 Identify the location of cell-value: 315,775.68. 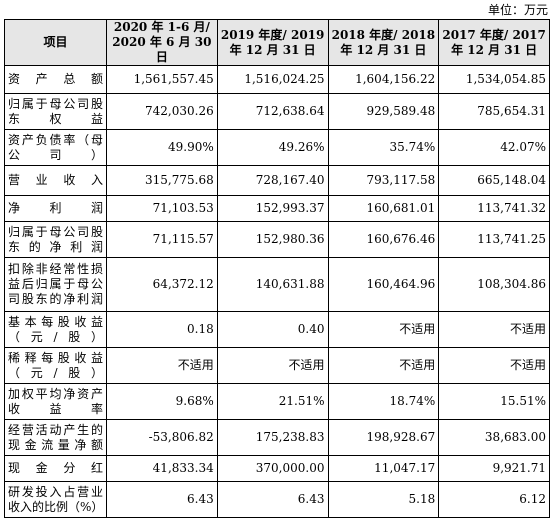
(162, 180).